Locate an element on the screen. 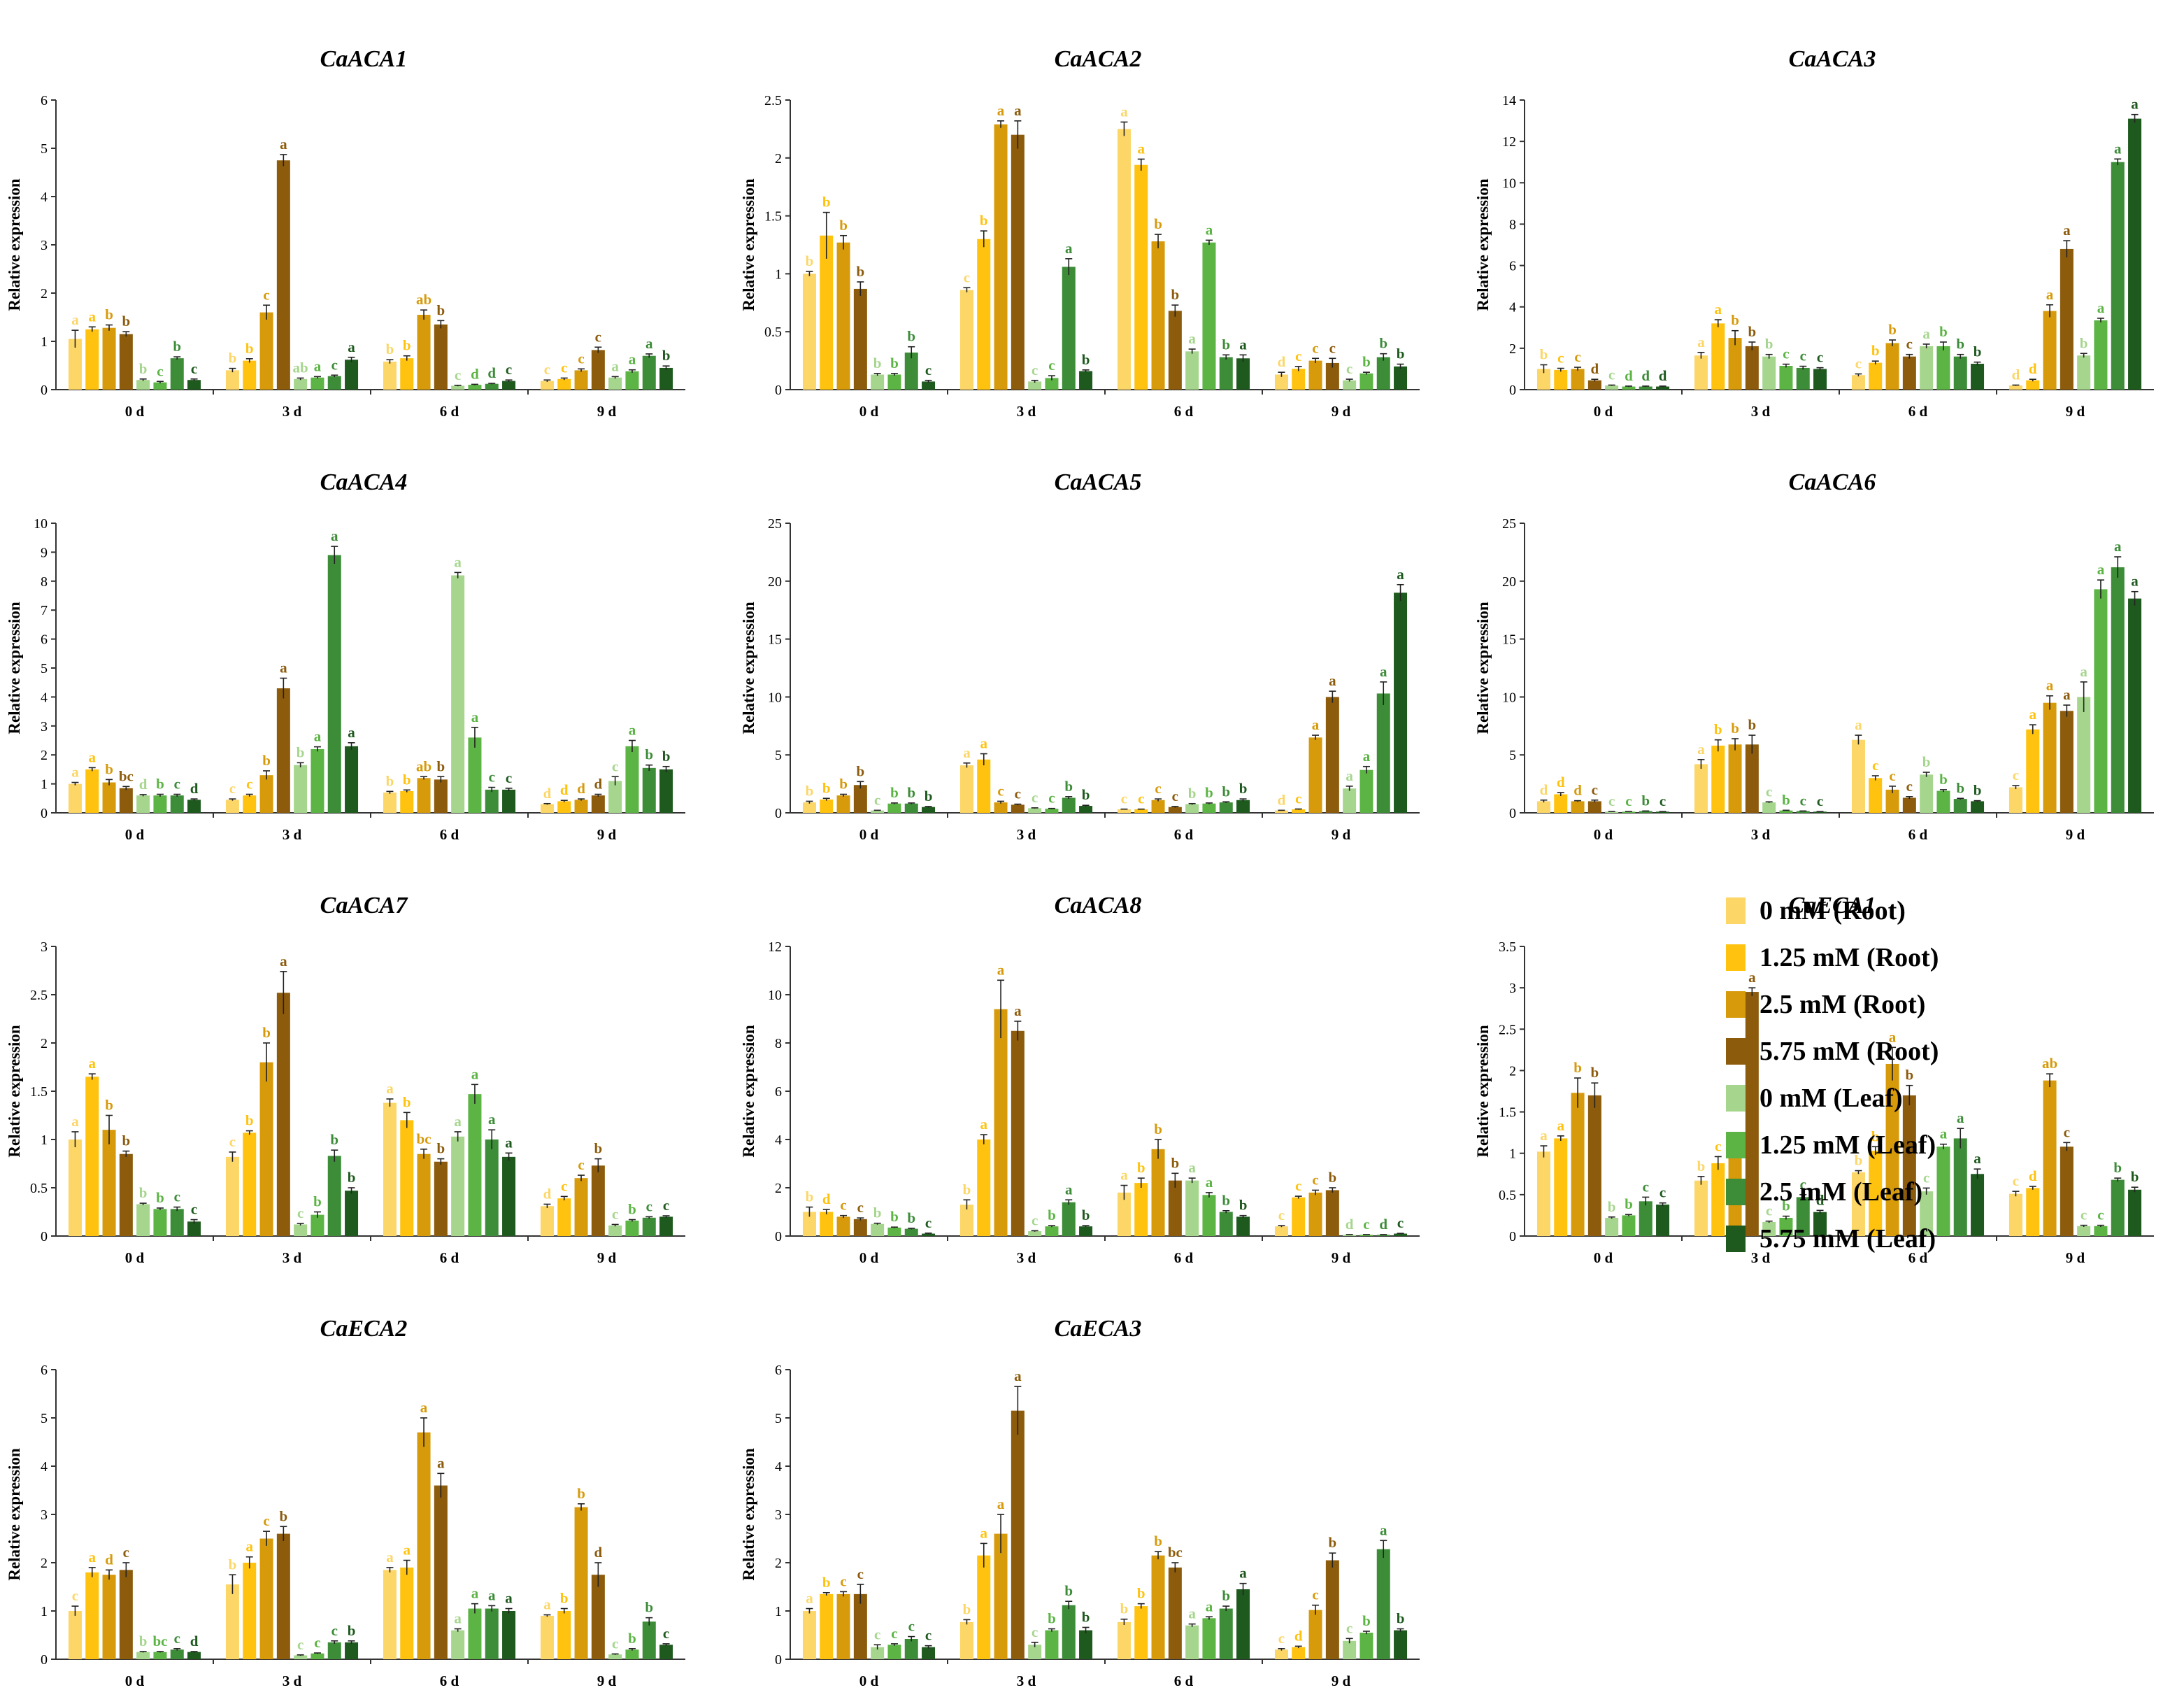 This screenshot has width=2184, height=1704. legend-label: 5.75 mM (Leaf) is located at coordinates (1848, 1239).